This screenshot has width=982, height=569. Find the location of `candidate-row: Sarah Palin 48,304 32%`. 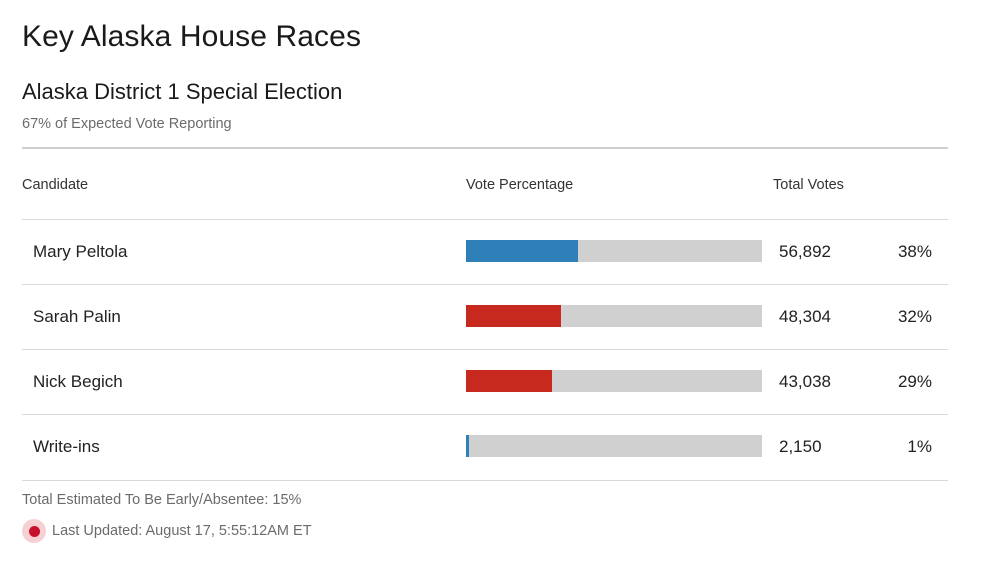

candidate-row: Sarah Palin 48,304 32% is located at coordinates (485, 317).